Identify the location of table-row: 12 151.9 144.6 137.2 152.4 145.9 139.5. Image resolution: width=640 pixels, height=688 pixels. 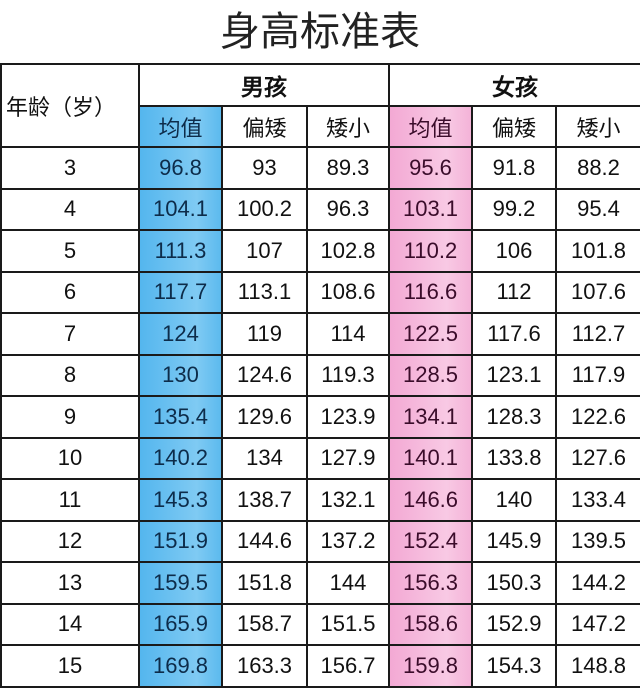
(320, 541).